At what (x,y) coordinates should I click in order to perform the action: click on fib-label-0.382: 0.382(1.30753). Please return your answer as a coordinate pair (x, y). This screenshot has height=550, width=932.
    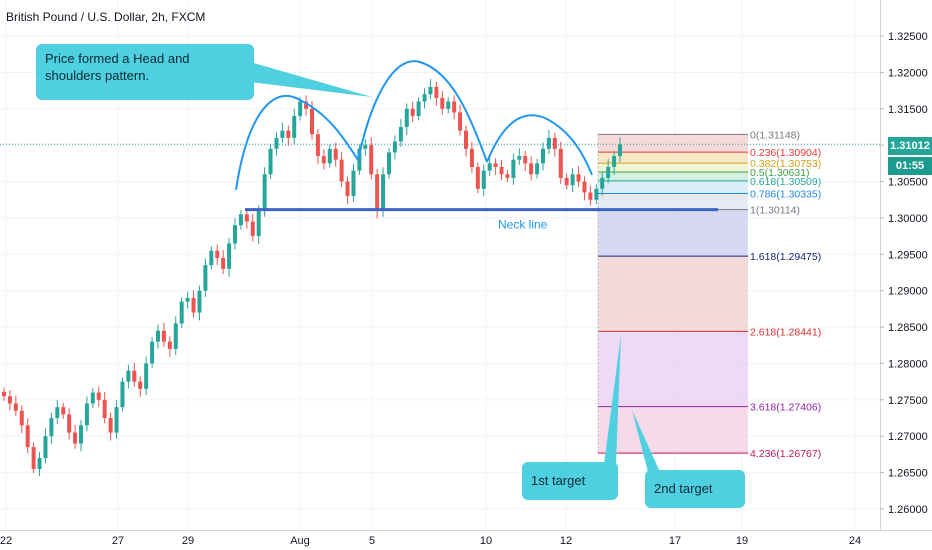
    Looking at the image, I should click on (785, 164).